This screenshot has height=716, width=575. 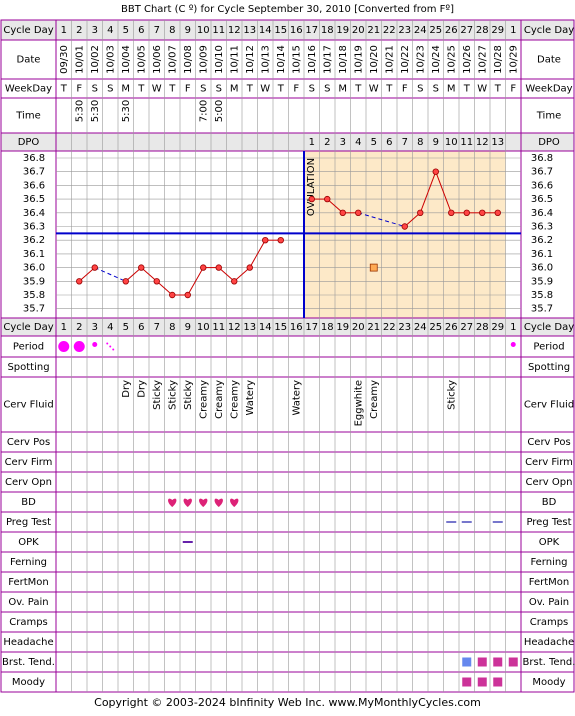 I want to click on date-cell: 10/03, so click(x=110, y=59).